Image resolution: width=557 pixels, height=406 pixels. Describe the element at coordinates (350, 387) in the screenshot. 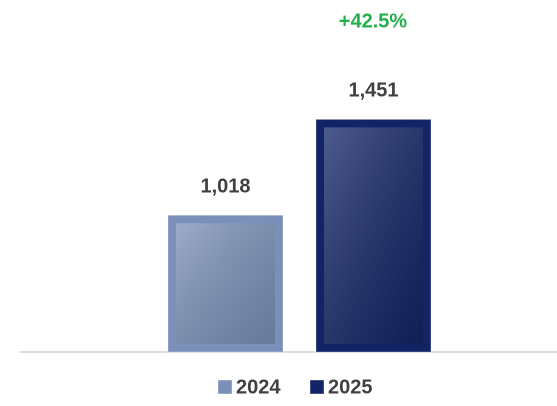

I see `legend-label: 2025` at that location.